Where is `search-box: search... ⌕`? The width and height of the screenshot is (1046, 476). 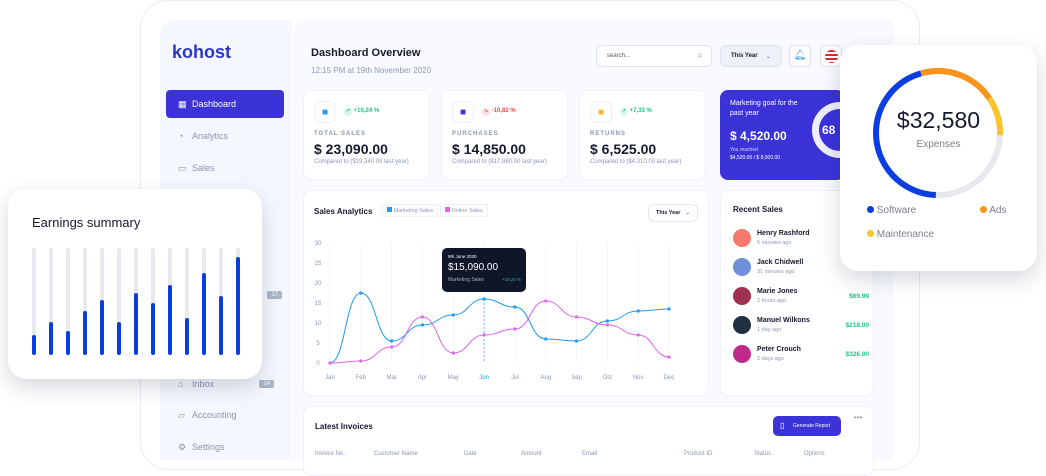 search-box: search... ⌕ is located at coordinates (654, 56).